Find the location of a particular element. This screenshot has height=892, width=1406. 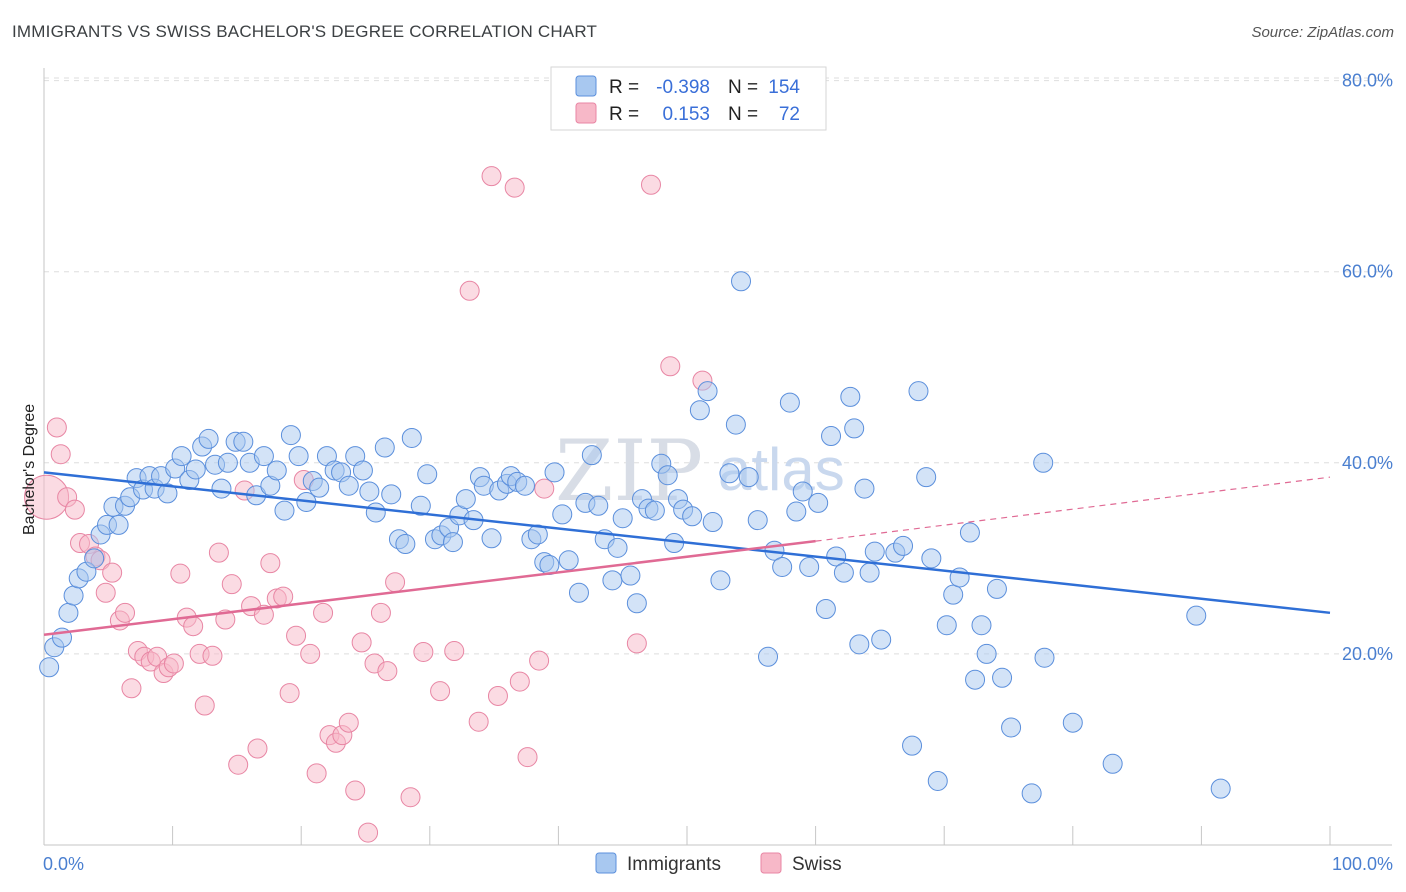

legend-swatch-immigrants is located at coordinates (586, 86).